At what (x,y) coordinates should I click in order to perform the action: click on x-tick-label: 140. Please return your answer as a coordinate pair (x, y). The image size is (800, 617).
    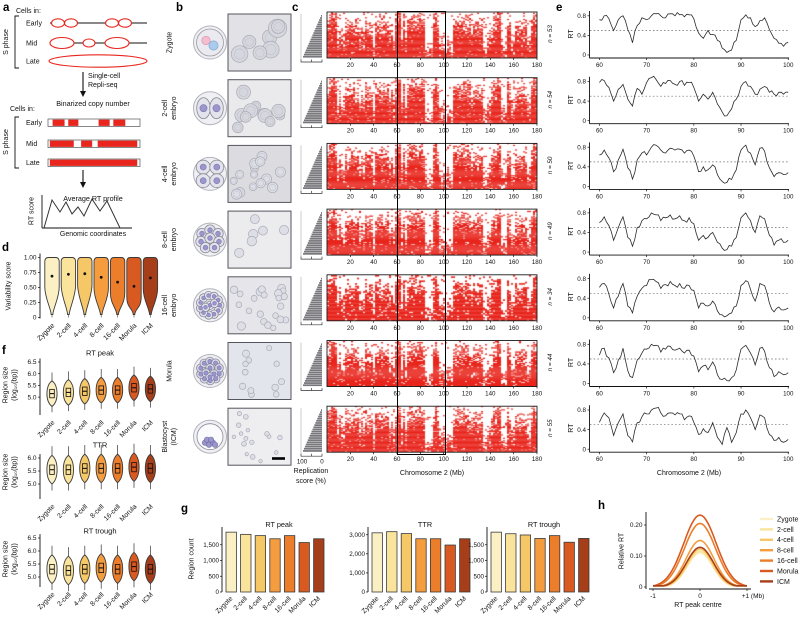
    Looking at the image, I should click on (490, 65).